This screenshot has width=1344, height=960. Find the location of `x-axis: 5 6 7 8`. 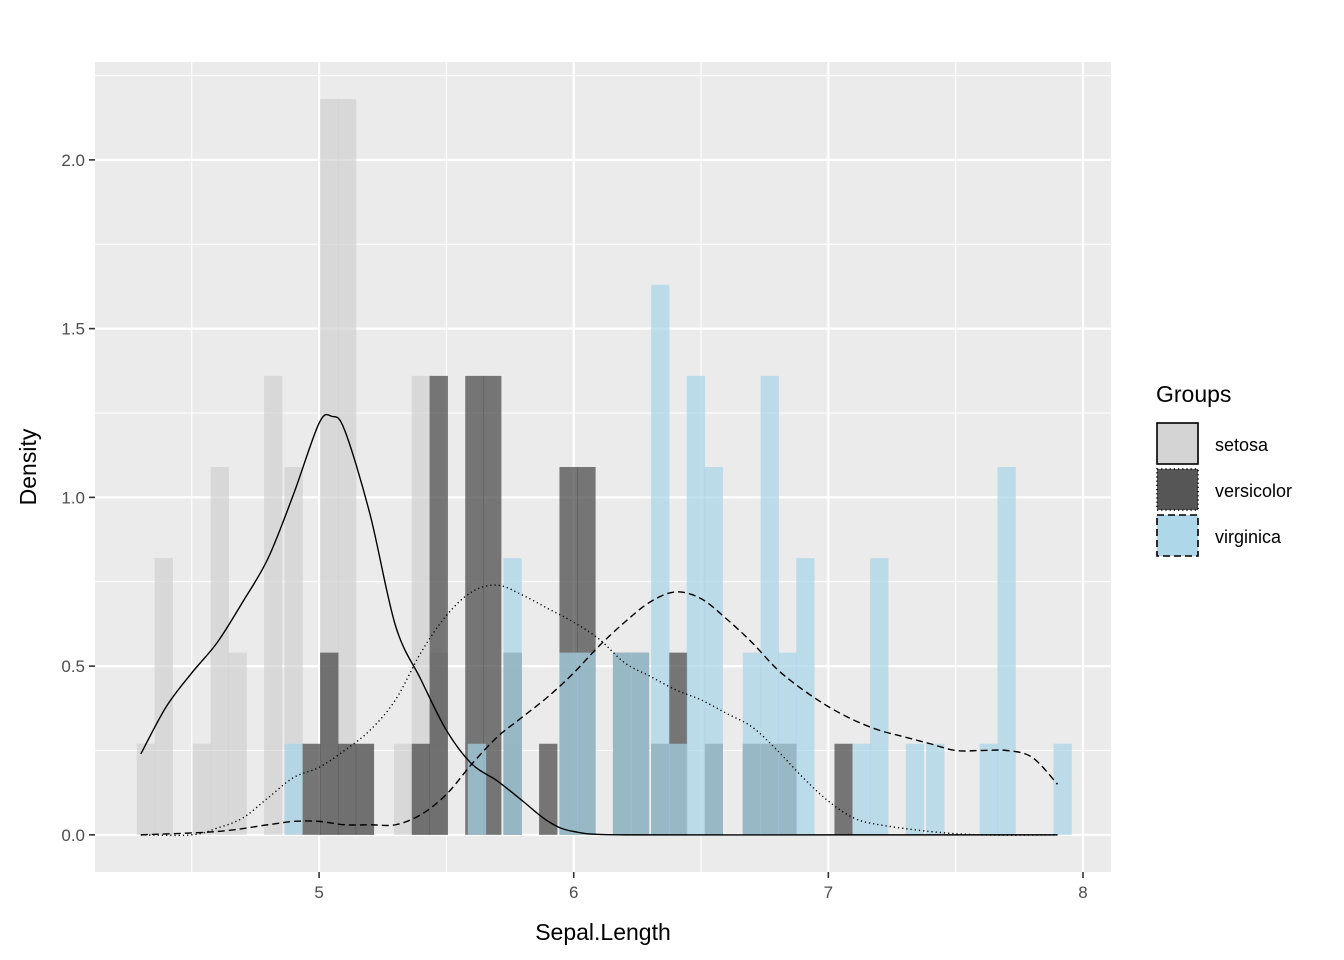

x-axis: 5 6 7 8 is located at coordinates (701, 887).